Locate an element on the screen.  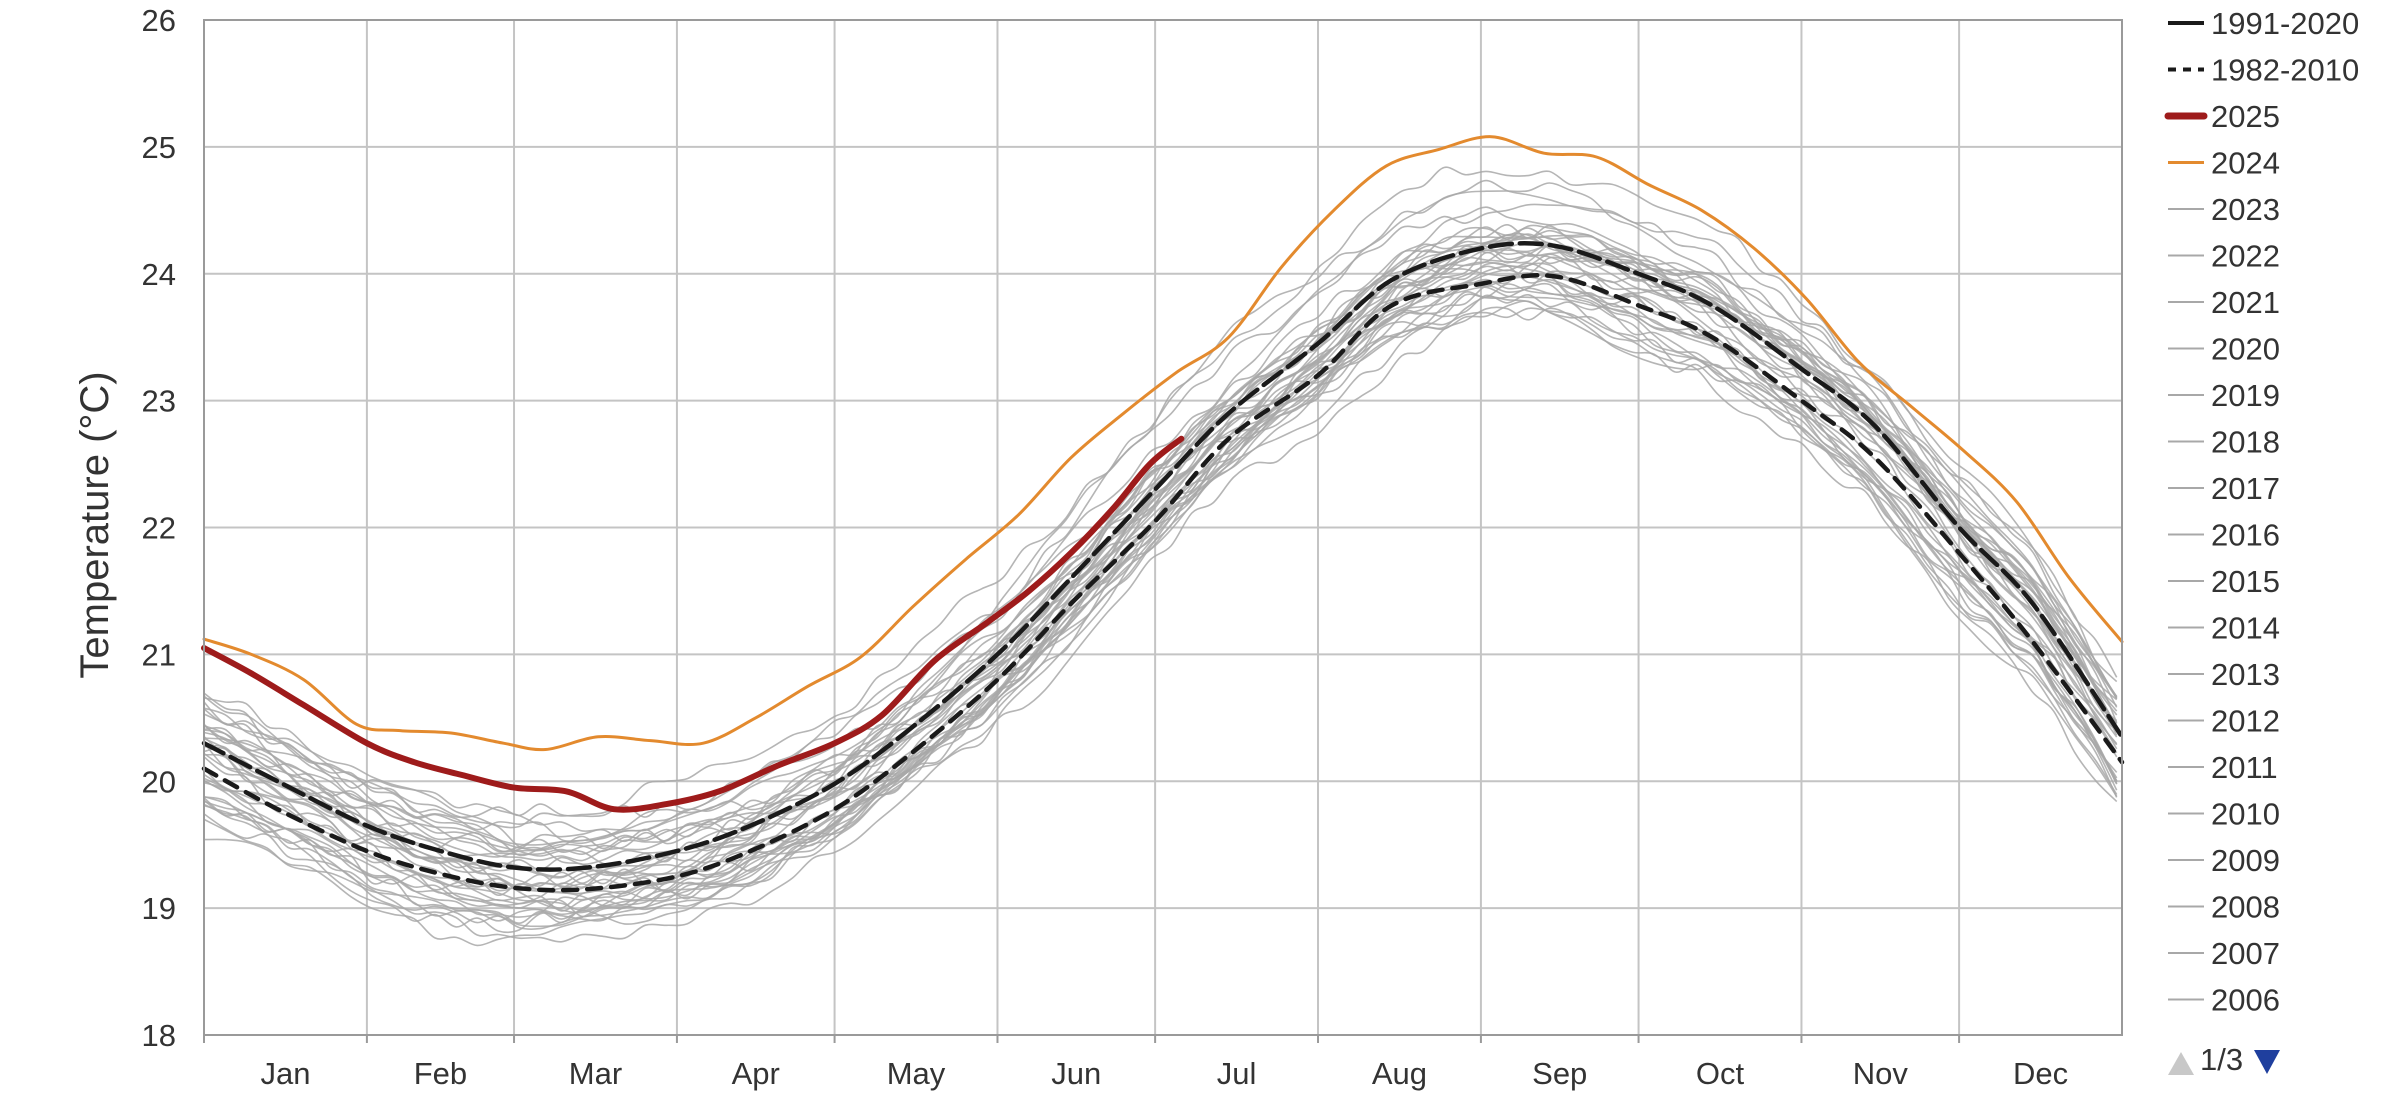
legend-page-indicator: 1/3 is located at coordinates (2221, 1059).